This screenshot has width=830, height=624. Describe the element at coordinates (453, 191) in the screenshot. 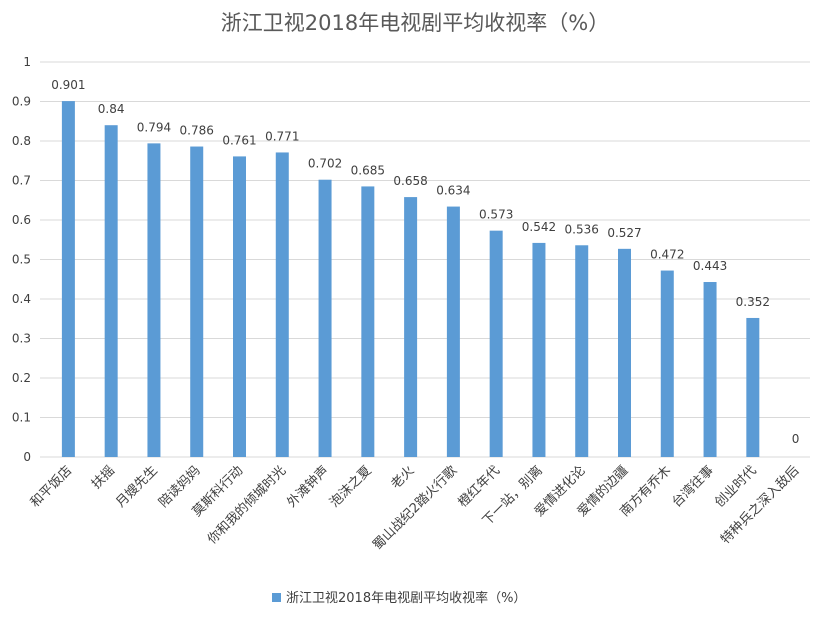

I see `data-label: 0.634` at that location.